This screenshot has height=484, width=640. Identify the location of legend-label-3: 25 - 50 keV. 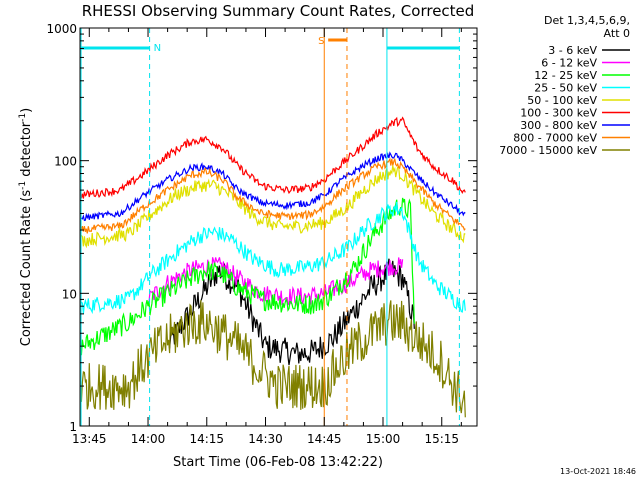
(565, 88).